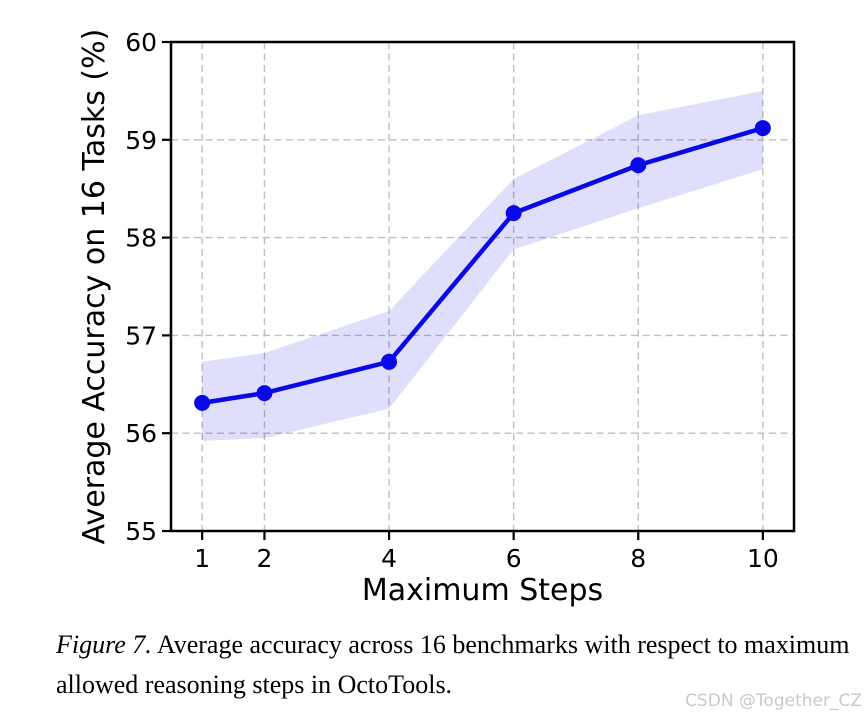 This screenshot has width=864, height=716. What do you see at coordinates (638, 558) in the screenshot?
I see `x-tick-label: 8` at bounding box center [638, 558].